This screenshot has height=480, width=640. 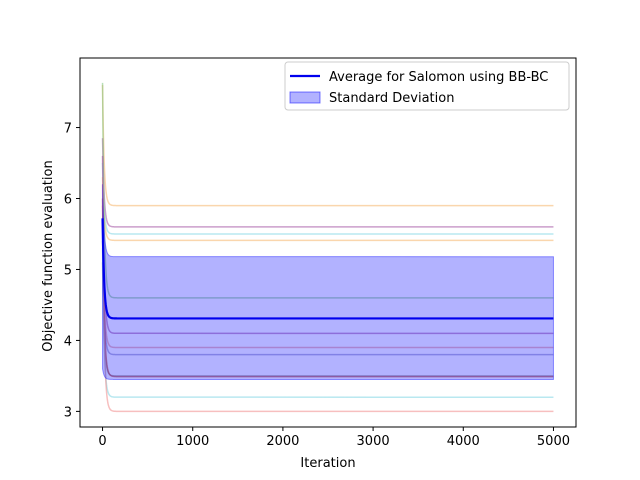 I want to click on x-tick-label: 5000, so click(x=553, y=441).